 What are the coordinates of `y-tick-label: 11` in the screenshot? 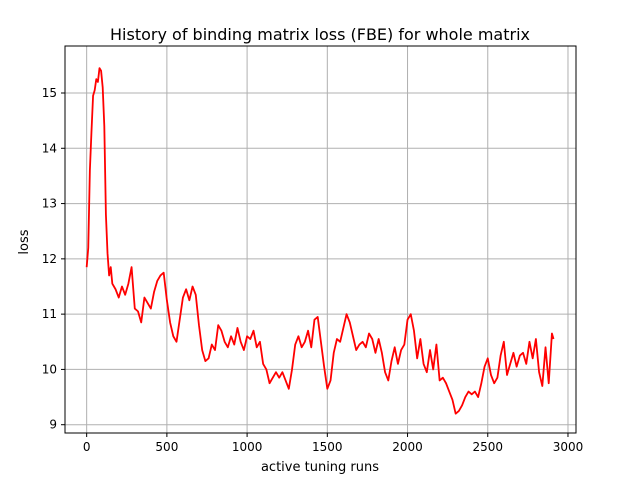 It's located at (49, 314).